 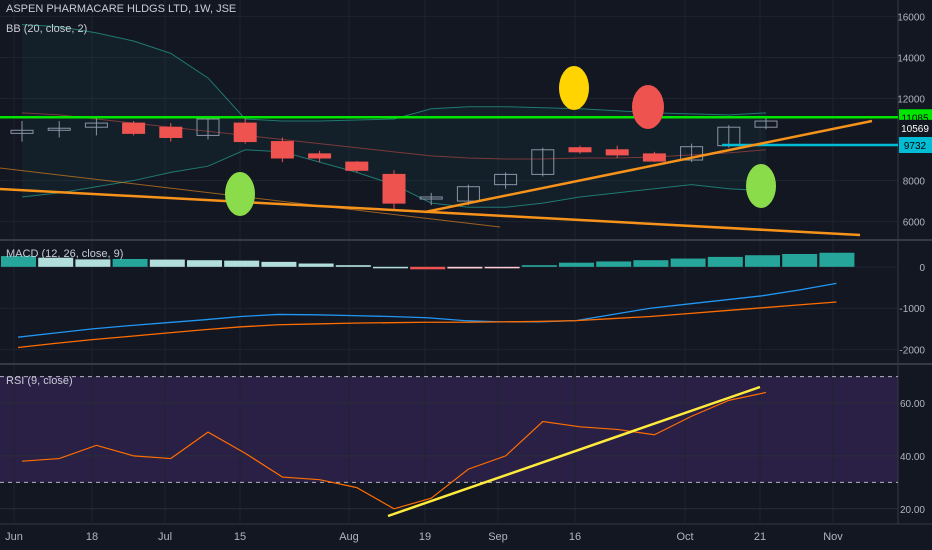 What do you see at coordinates (394, 136) in the screenshot?
I see `bb-middle-line` at bounding box center [394, 136].